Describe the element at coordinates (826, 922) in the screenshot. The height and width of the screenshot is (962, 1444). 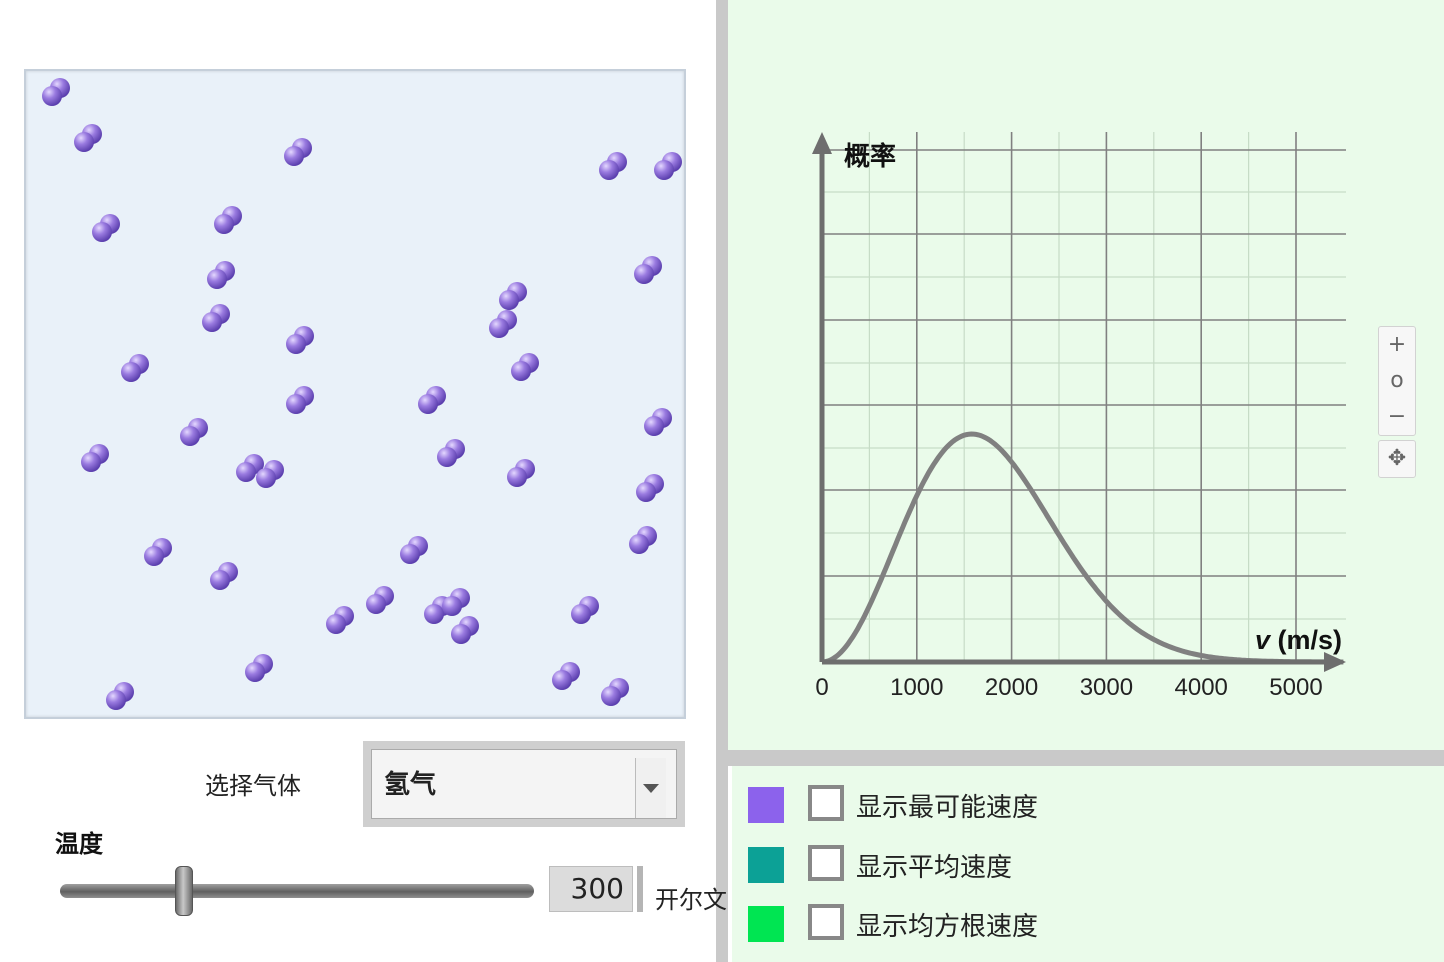
I see `rms-checkbox` at that location.